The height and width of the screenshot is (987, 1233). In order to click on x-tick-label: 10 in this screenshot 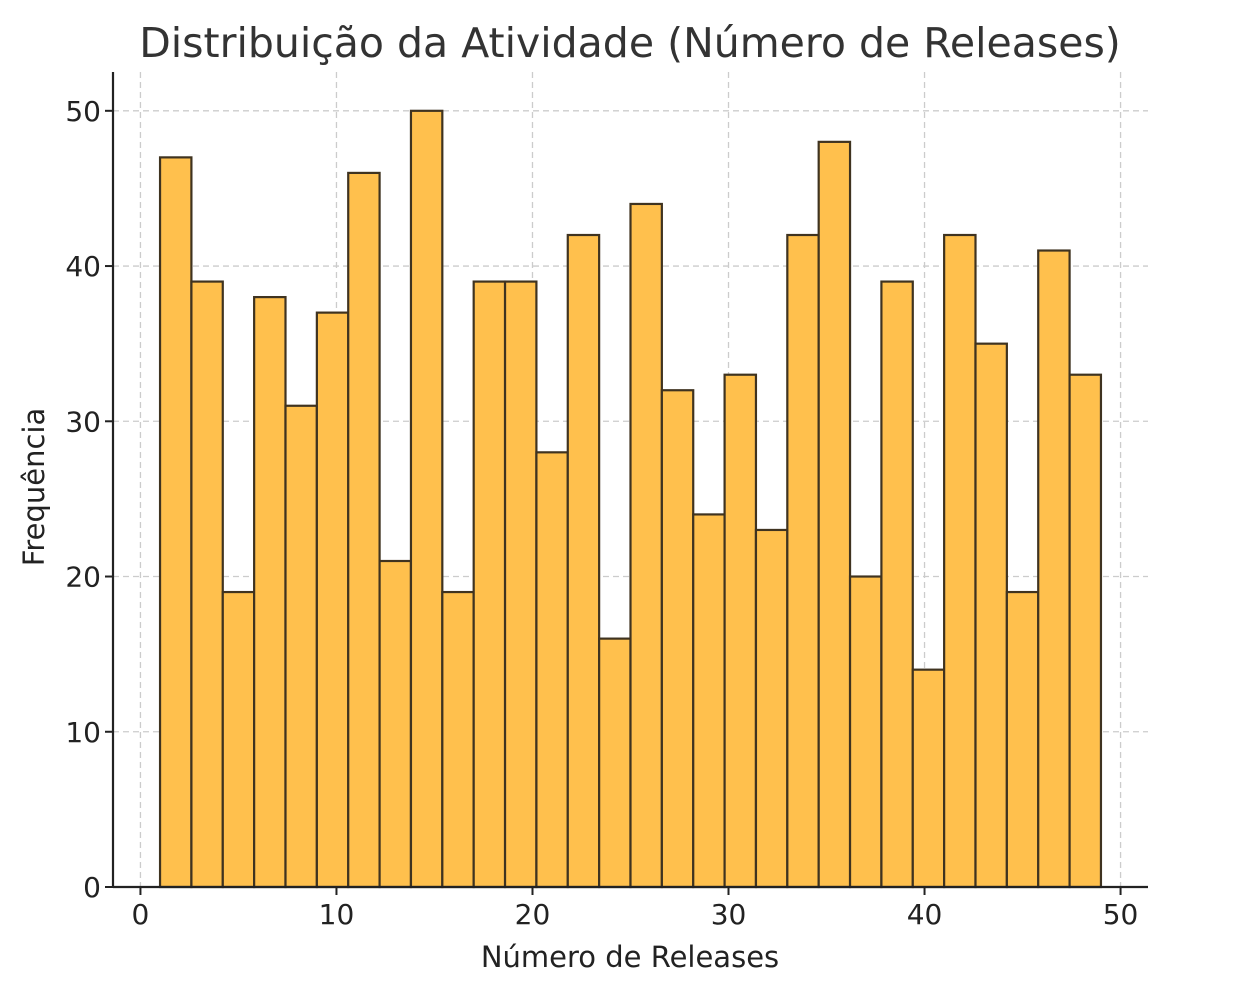, I will do `click(337, 914)`.